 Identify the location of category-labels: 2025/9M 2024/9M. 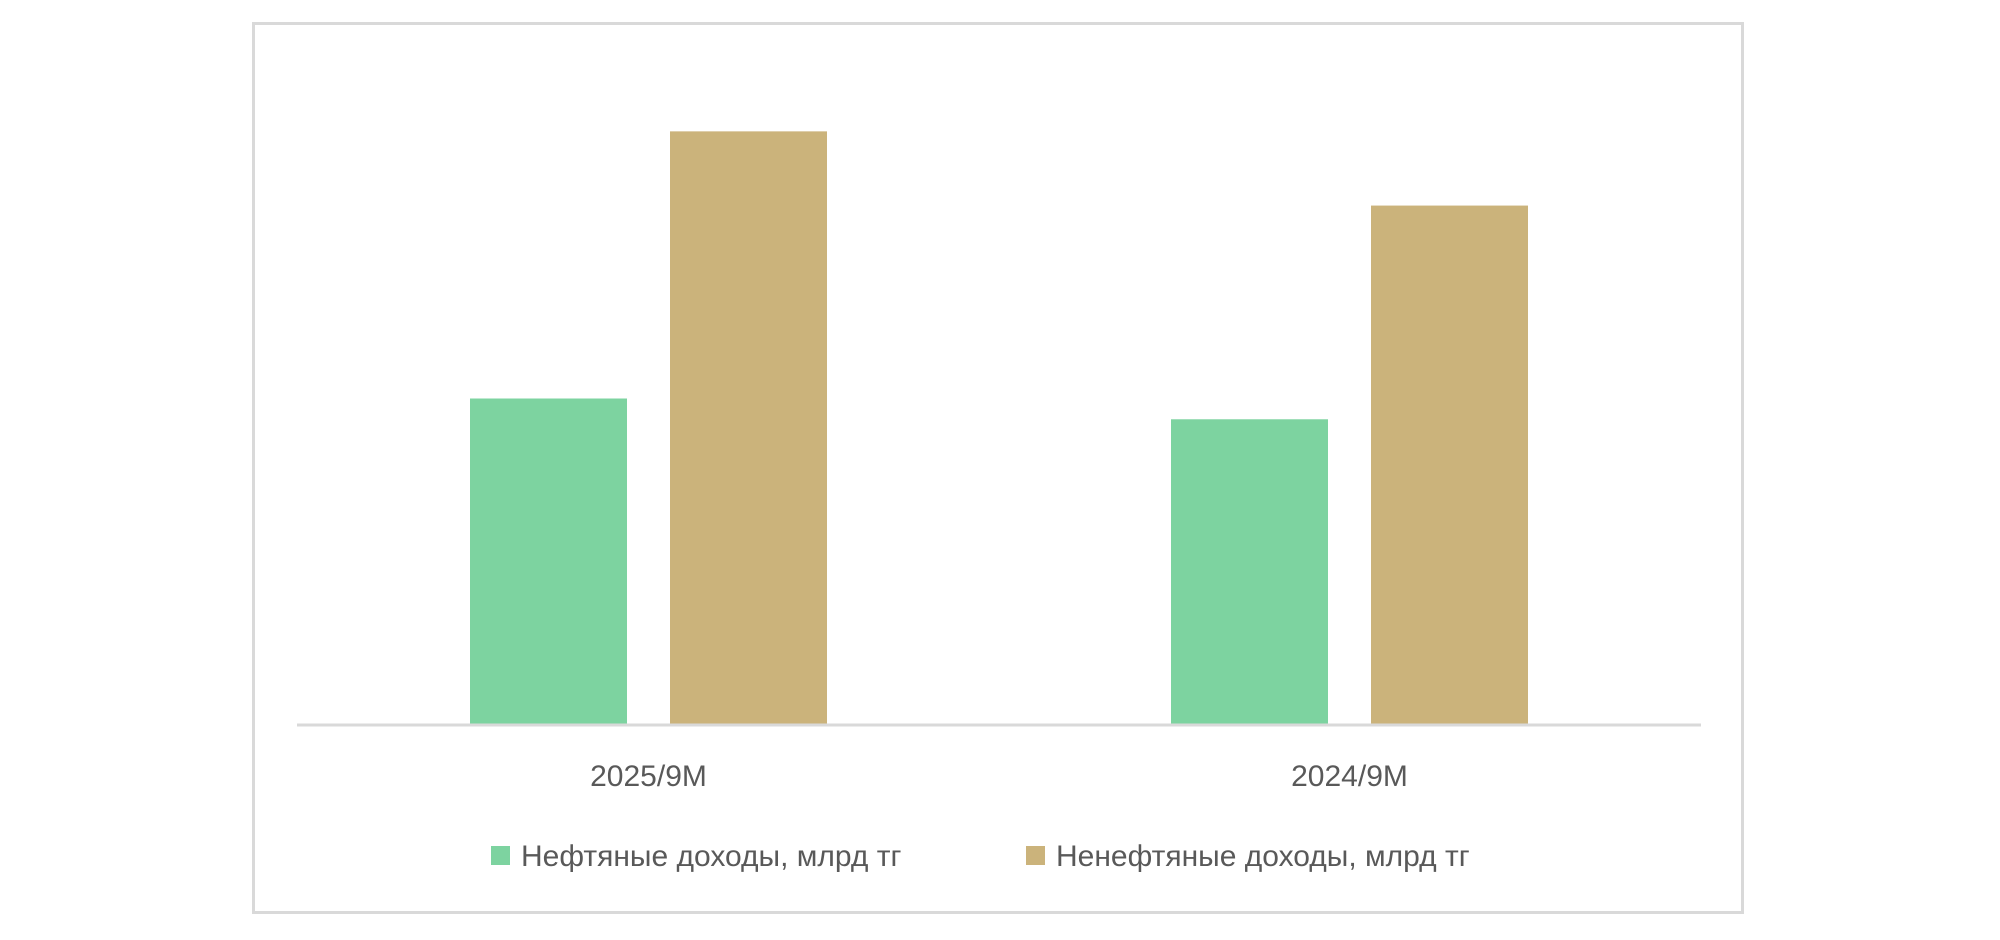
(999, 776).